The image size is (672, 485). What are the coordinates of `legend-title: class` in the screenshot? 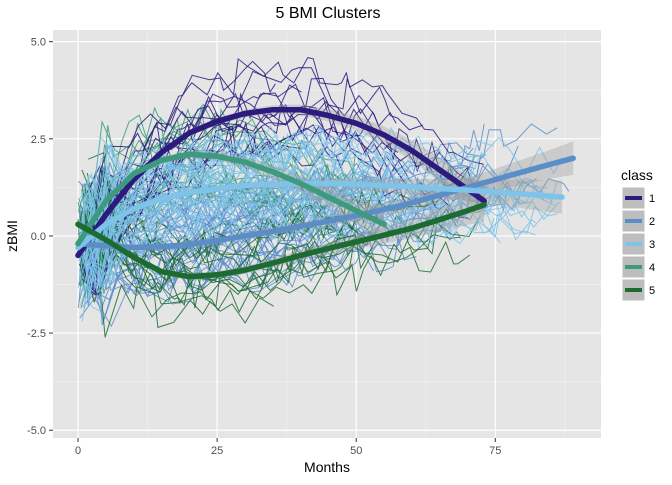 It's located at (637, 175).